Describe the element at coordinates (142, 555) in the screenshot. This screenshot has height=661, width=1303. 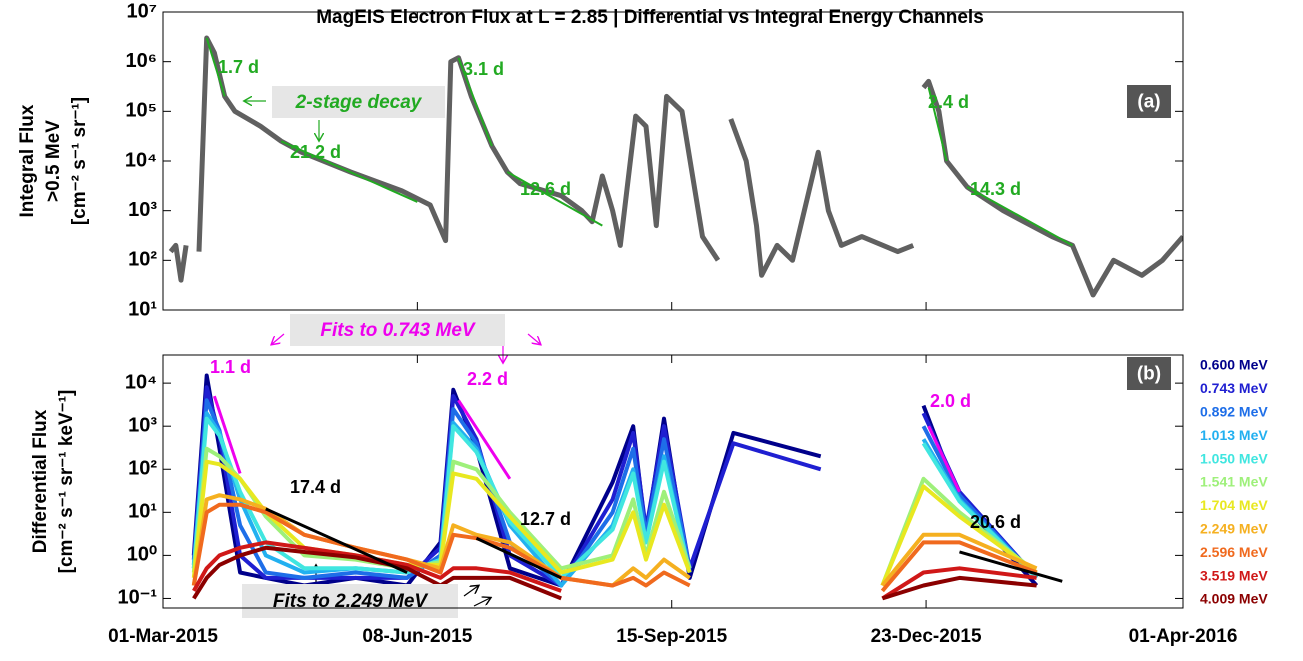
I see `y-tick-label: 10⁰` at that location.